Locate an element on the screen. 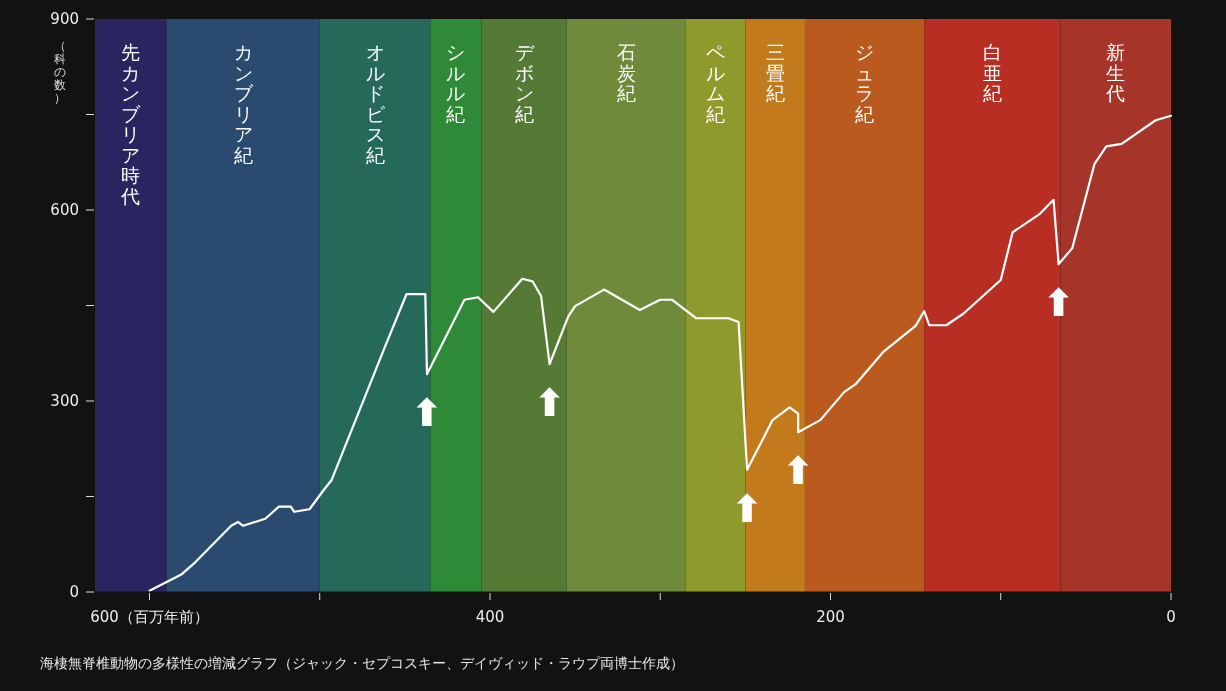 Image resolution: width=1226 pixels, height=691 pixels. band-label: ジュラ紀 is located at coordinates (865, 83).